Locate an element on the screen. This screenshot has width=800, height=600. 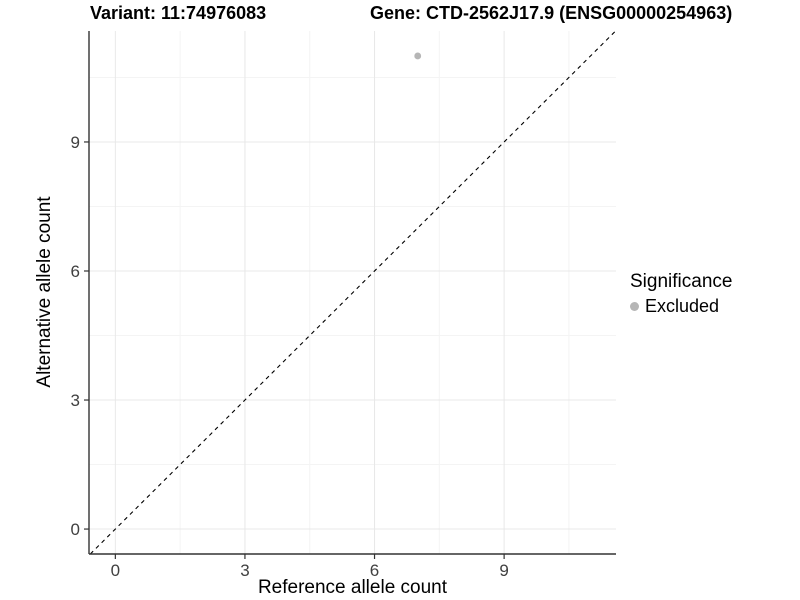
y-tick-label: 9 is located at coordinates (75, 142).